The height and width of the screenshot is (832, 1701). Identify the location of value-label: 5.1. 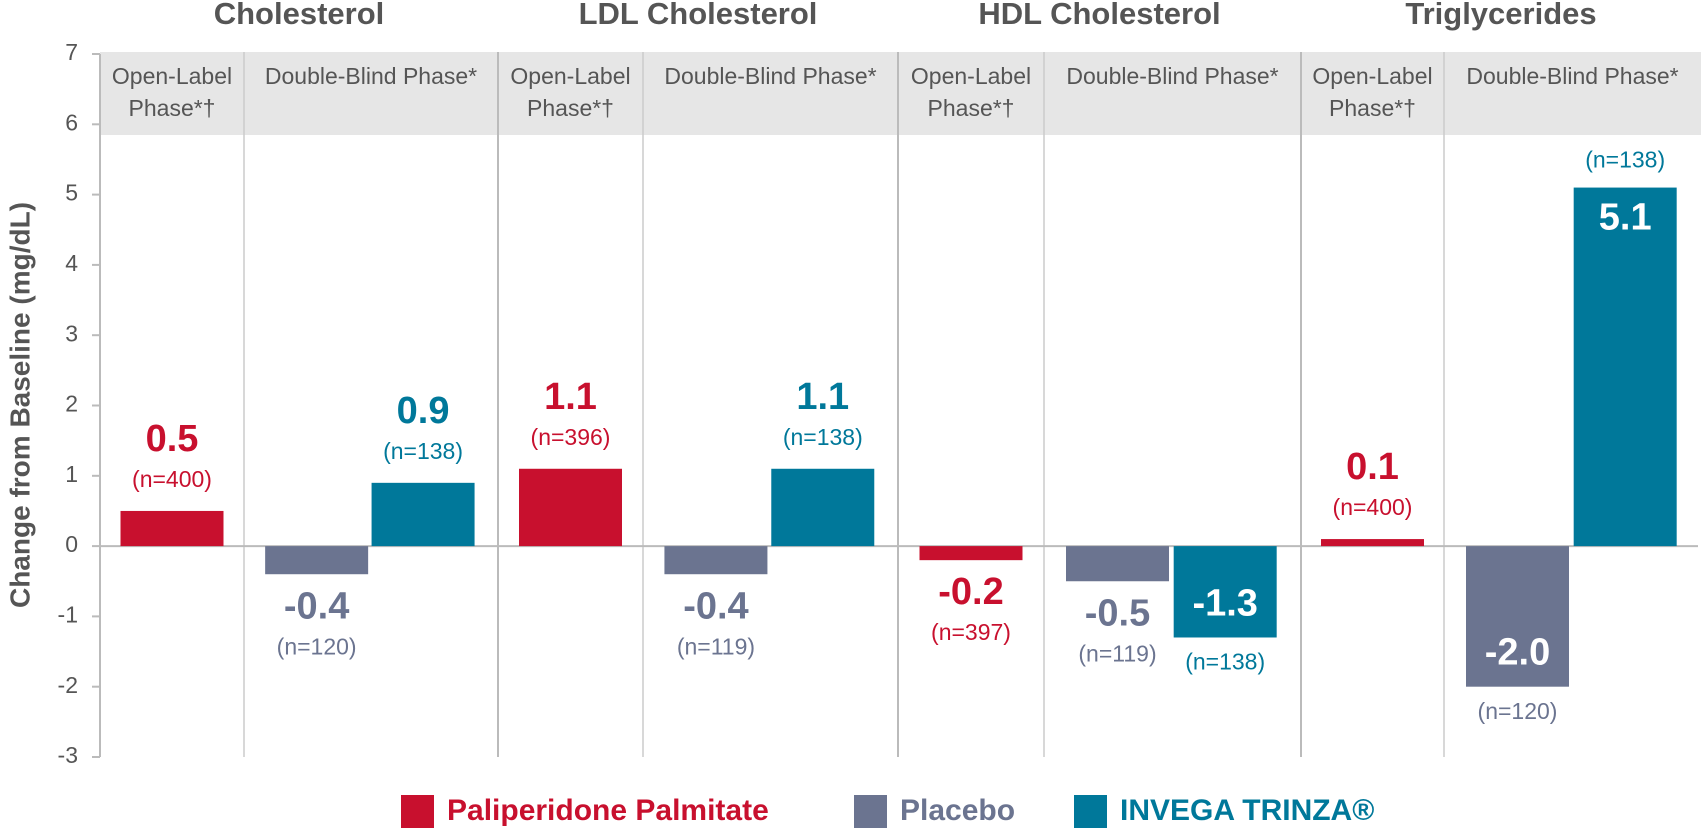
(1625, 218).